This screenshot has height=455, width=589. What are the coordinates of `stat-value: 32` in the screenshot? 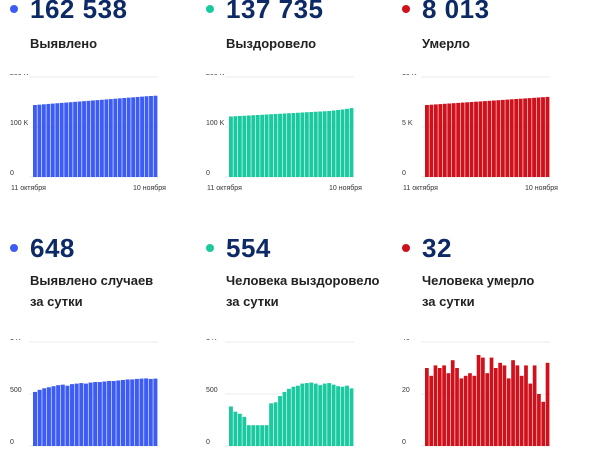 It's located at (437, 248).